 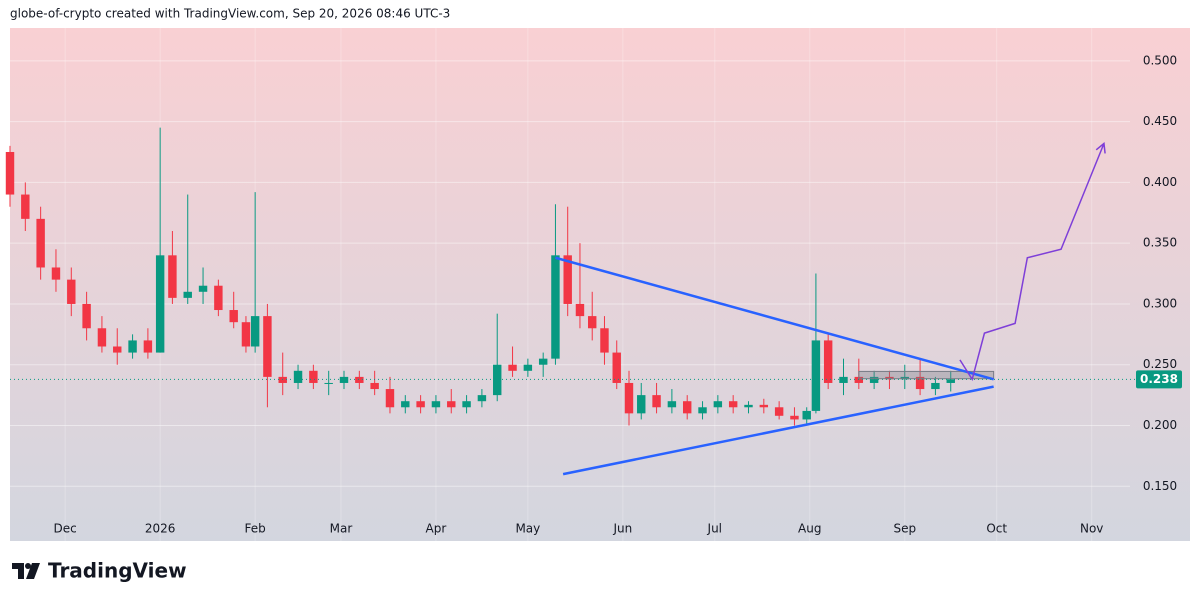 I want to click on current-price-badge, so click(x=1159, y=379).